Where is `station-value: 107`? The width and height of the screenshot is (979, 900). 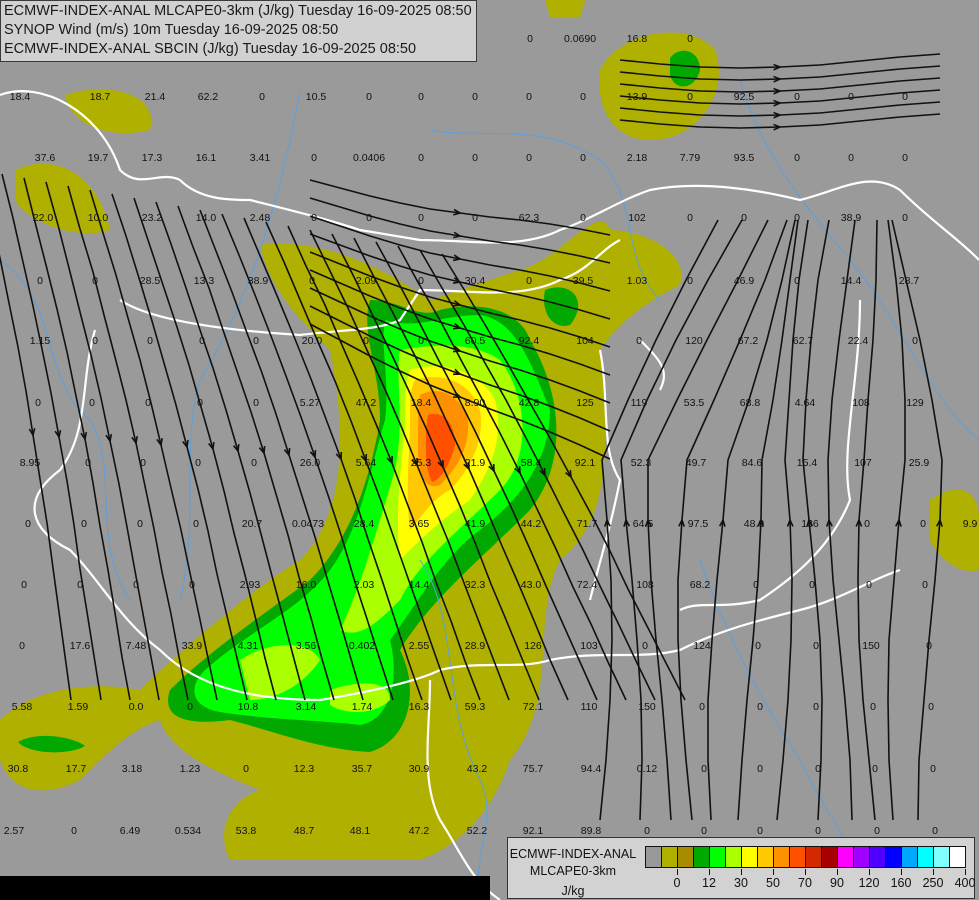
station-value: 107 is located at coordinates (863, 463).